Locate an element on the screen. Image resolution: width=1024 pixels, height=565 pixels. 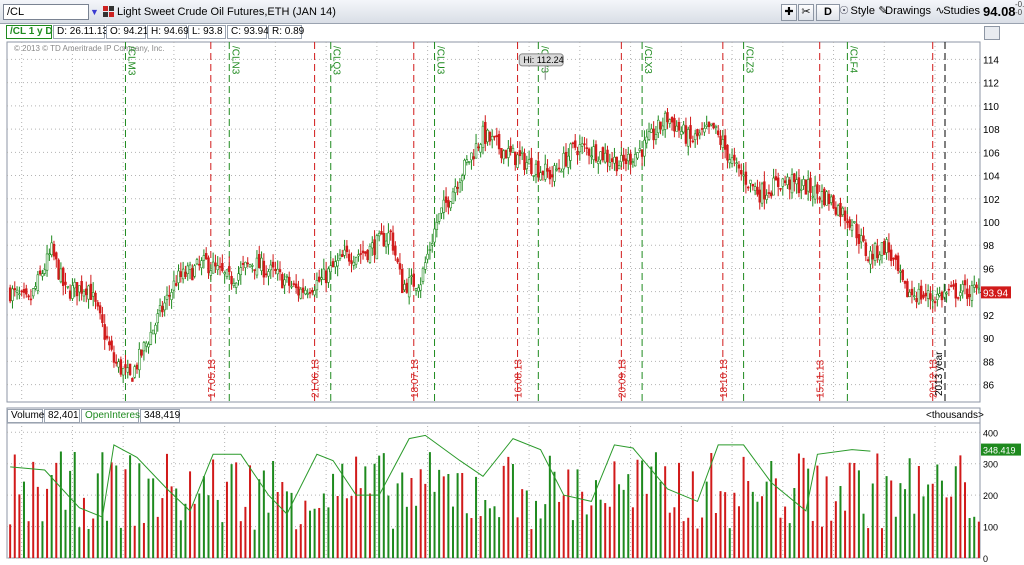
tools-icon: ✂ is located at coordinates (806, 12).